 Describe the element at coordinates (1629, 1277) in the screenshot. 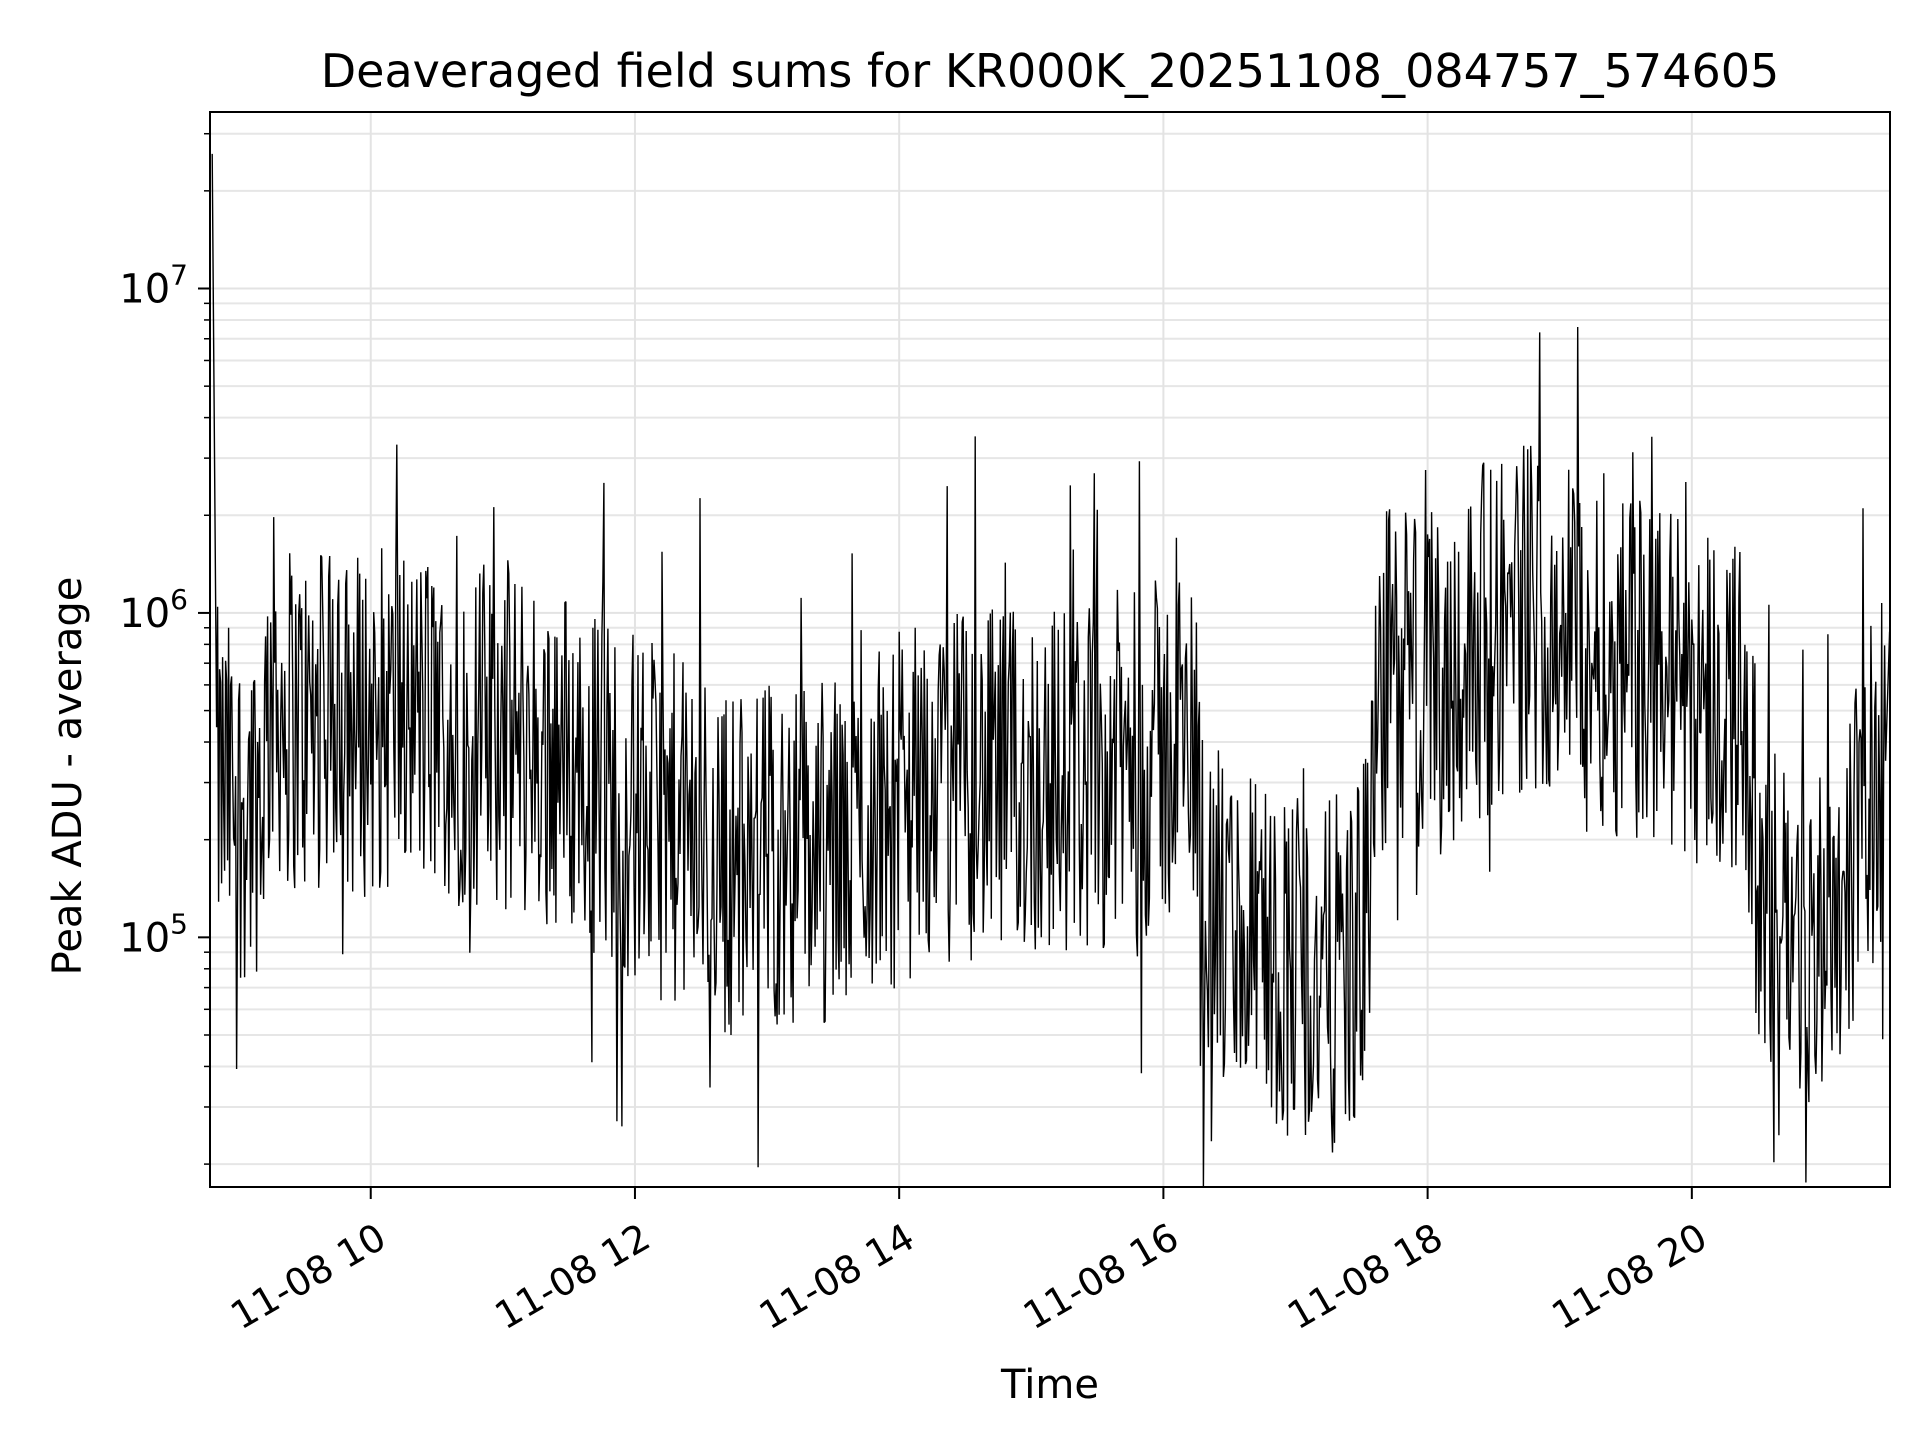

I see `x-tick-label: 11-08 20` at that location.